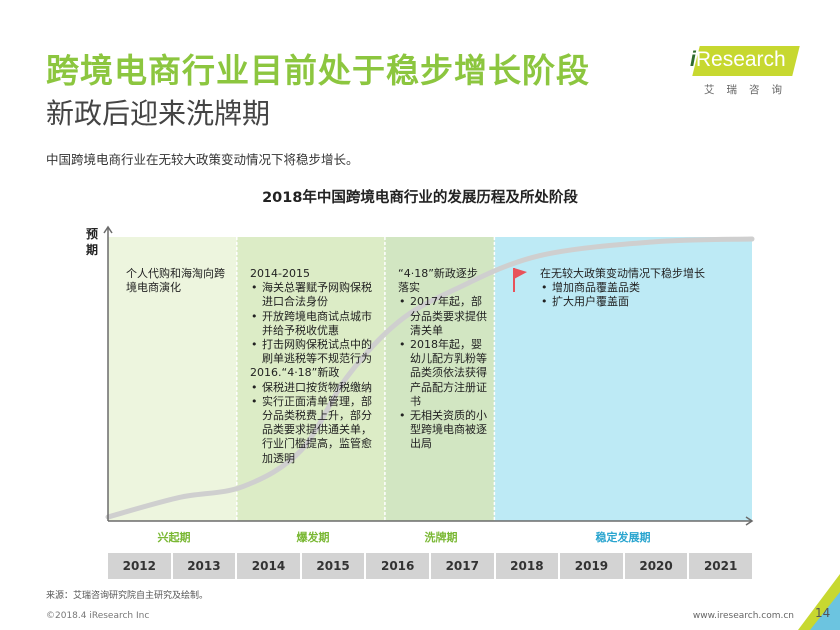 Image resolution: width=840 pixels, height=630 pixels. What do you see at coordinates (98, 616) in the screenshot?
I see `copyright: ©2018.4 iResearch Inc` at bounding box center [98, 616].